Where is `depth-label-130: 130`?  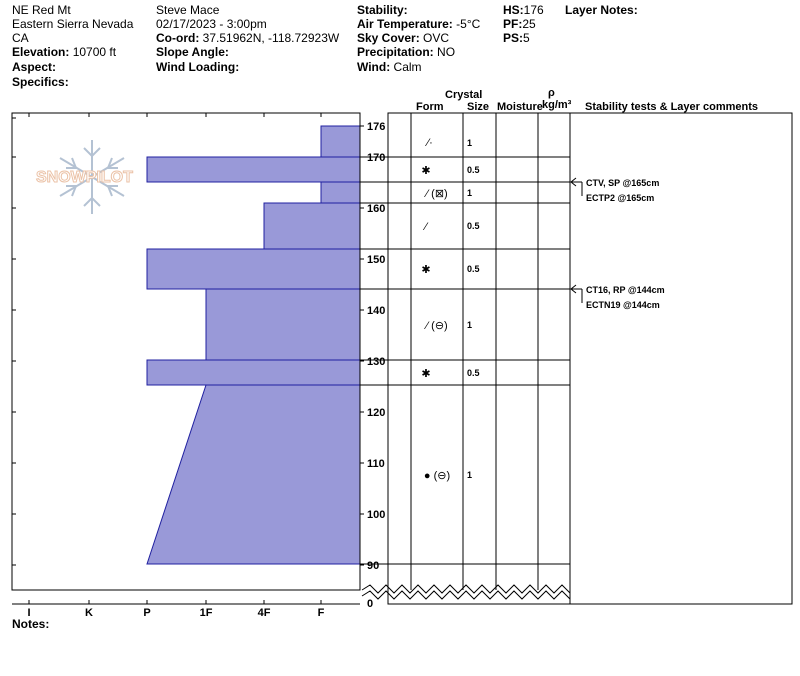 depth-label-130: 130 is located at coordinates (376, 362).